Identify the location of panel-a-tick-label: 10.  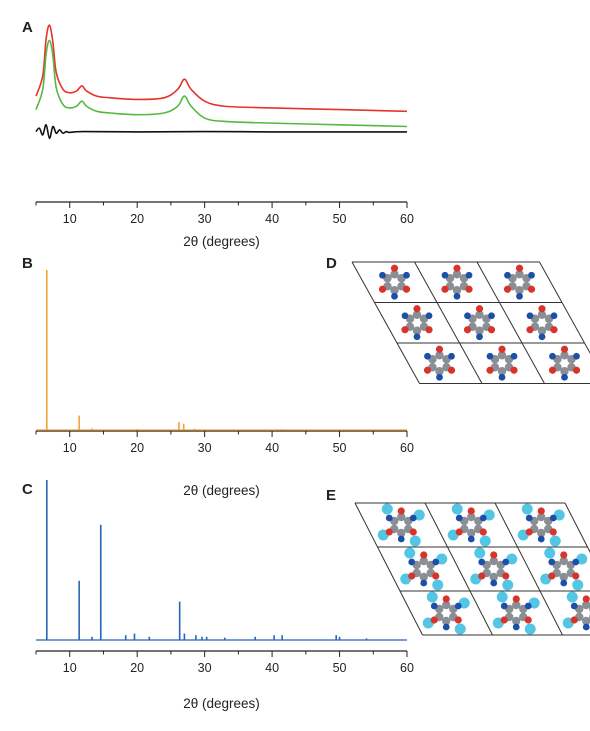
(70, 219).